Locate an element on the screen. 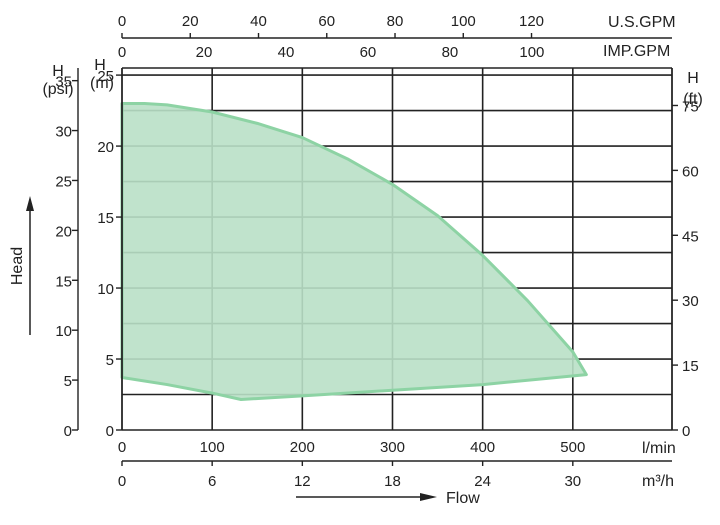  m3h-axis-tick-label: 0 is located at coordinates (122, 481).